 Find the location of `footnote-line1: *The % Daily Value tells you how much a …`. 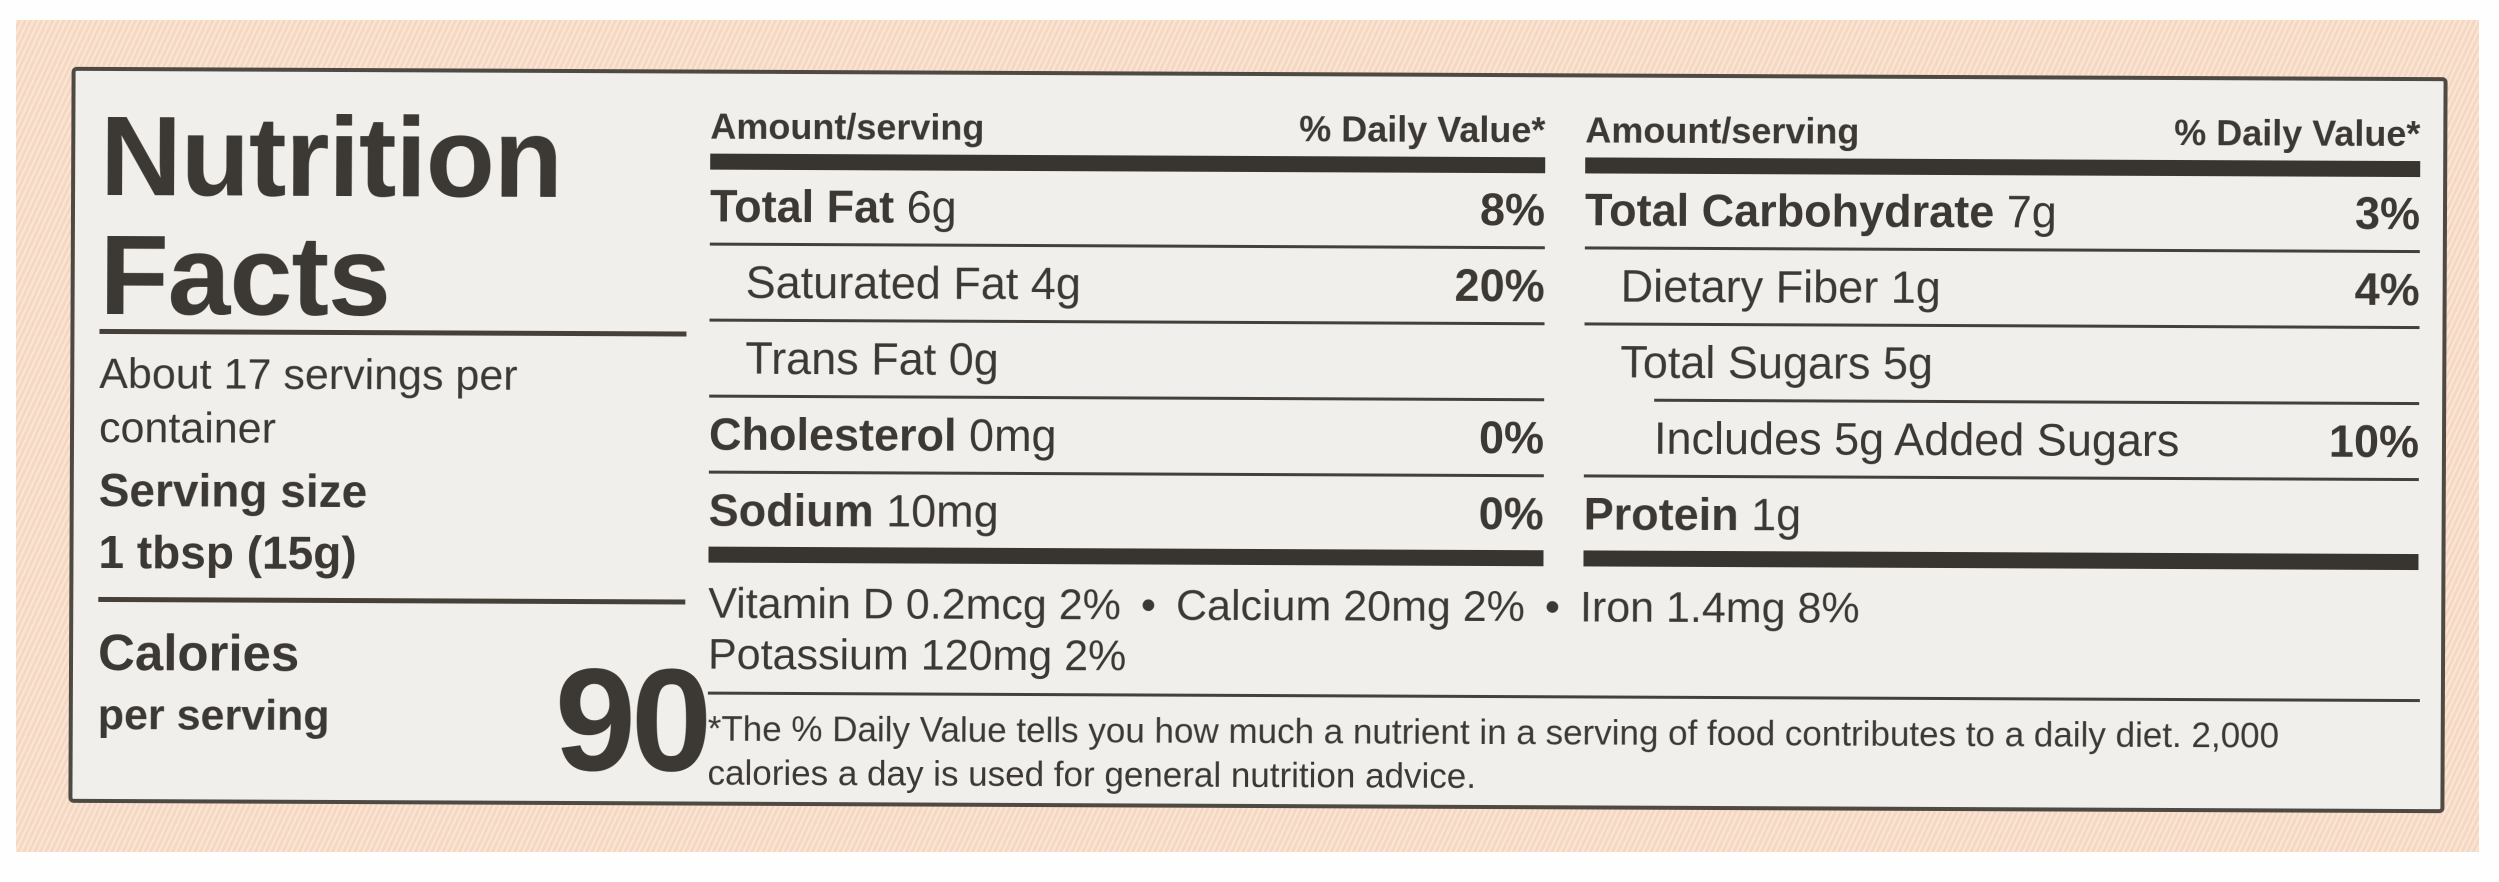

footnote-line1: *The % Daily Value tells you how much a … is located at coordinates (1493, 732).